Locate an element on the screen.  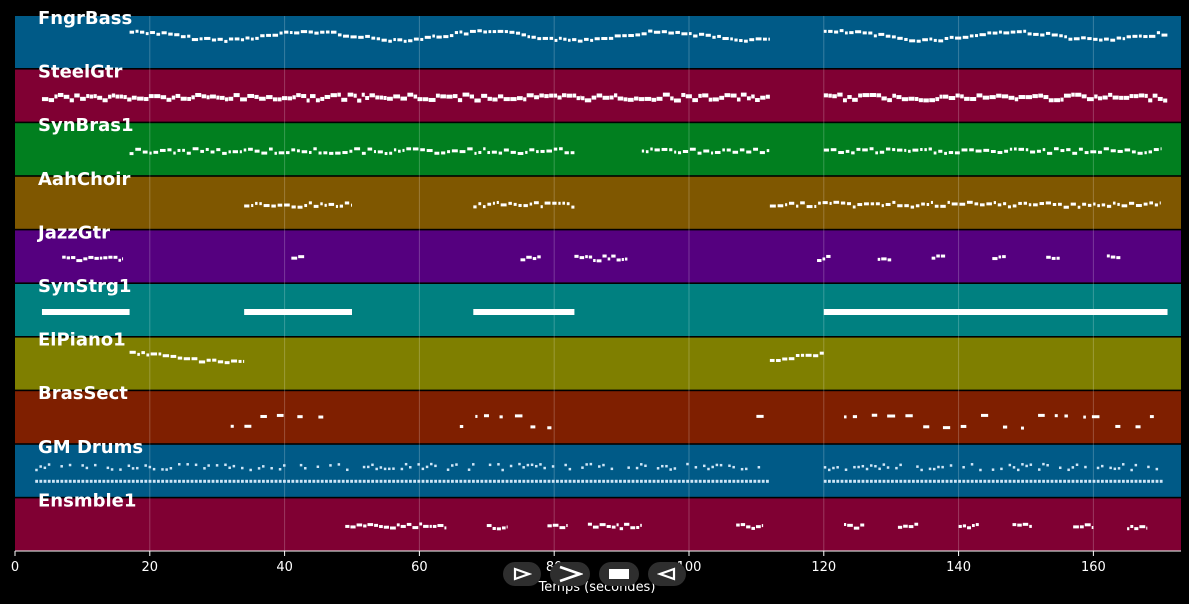
rewind-button is located at coordinates (667, 574).